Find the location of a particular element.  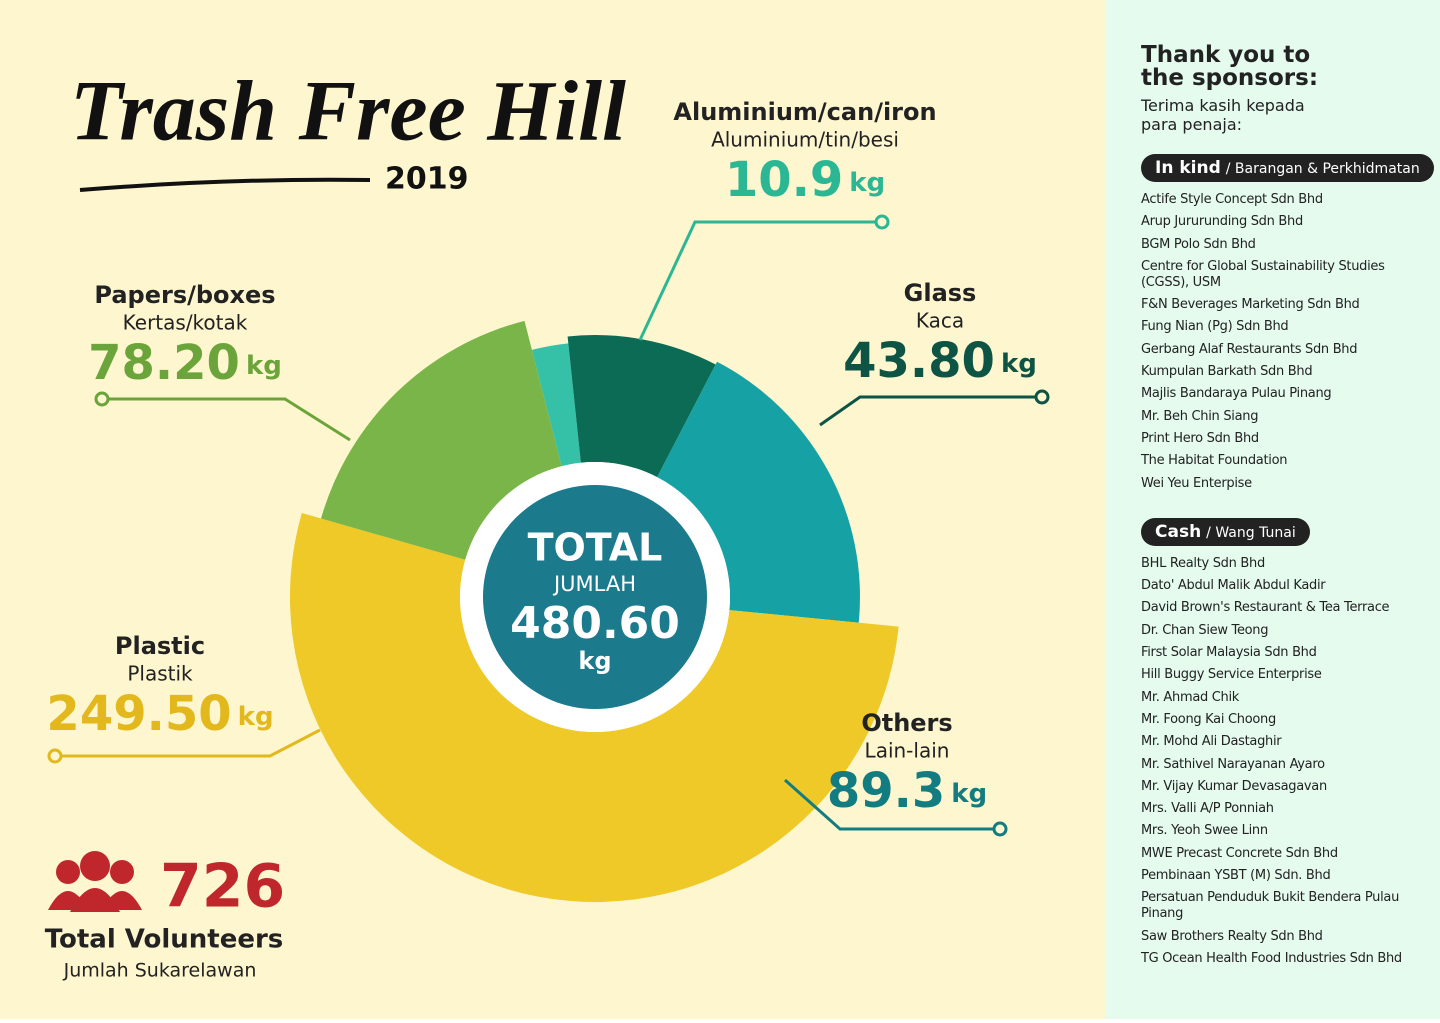

category-label-local: Kertas/kotak is located at coordinates (185, 323).